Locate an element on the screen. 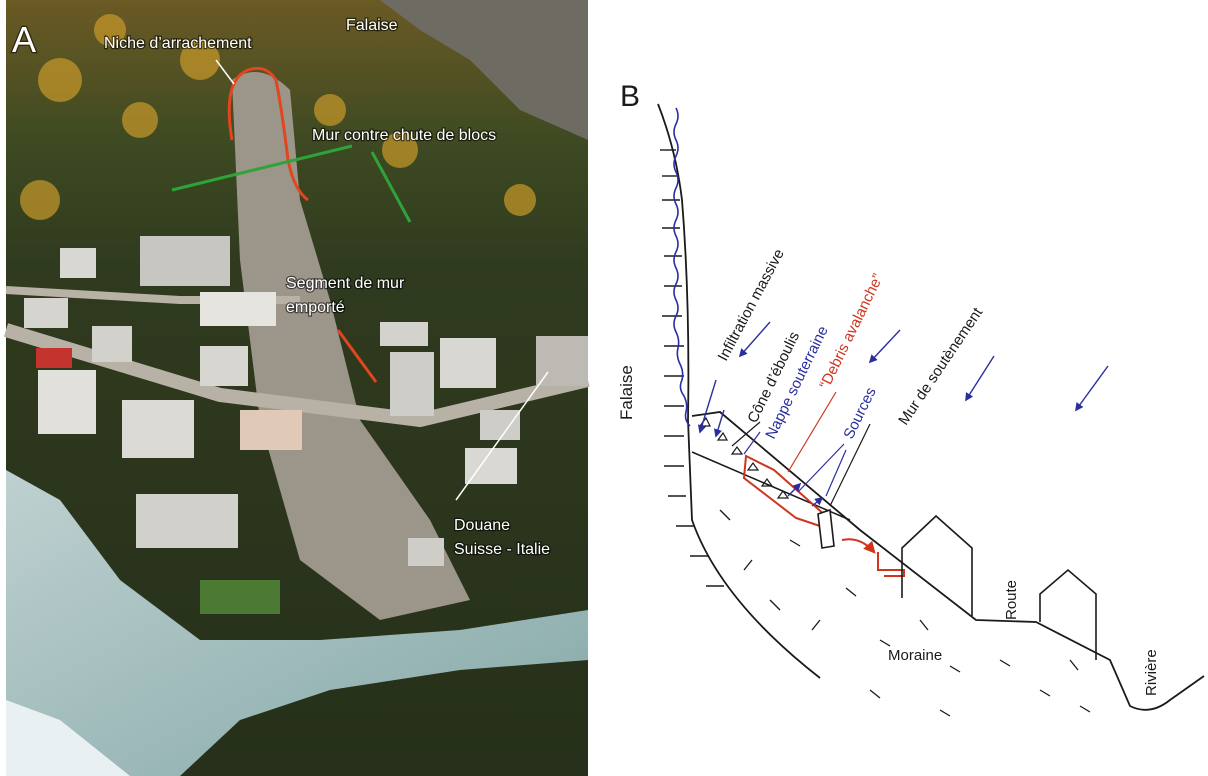 Image resolution: width=1208 pixels, height=776 pixels. label-segment-line-1: Segment de mur is located at coordinates (345, 283).